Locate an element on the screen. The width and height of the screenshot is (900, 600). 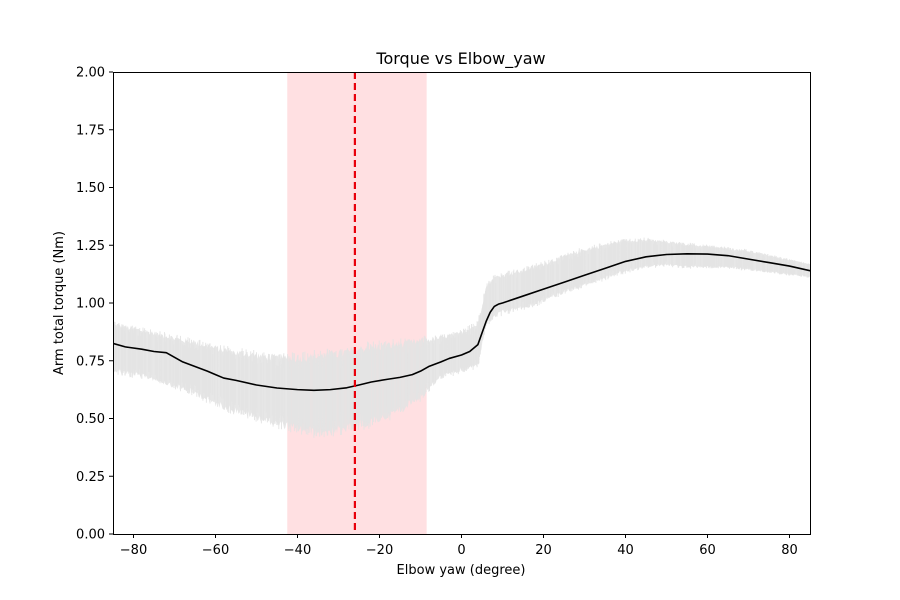
x-tick-label: −20 is located at coordinates (379, 550).